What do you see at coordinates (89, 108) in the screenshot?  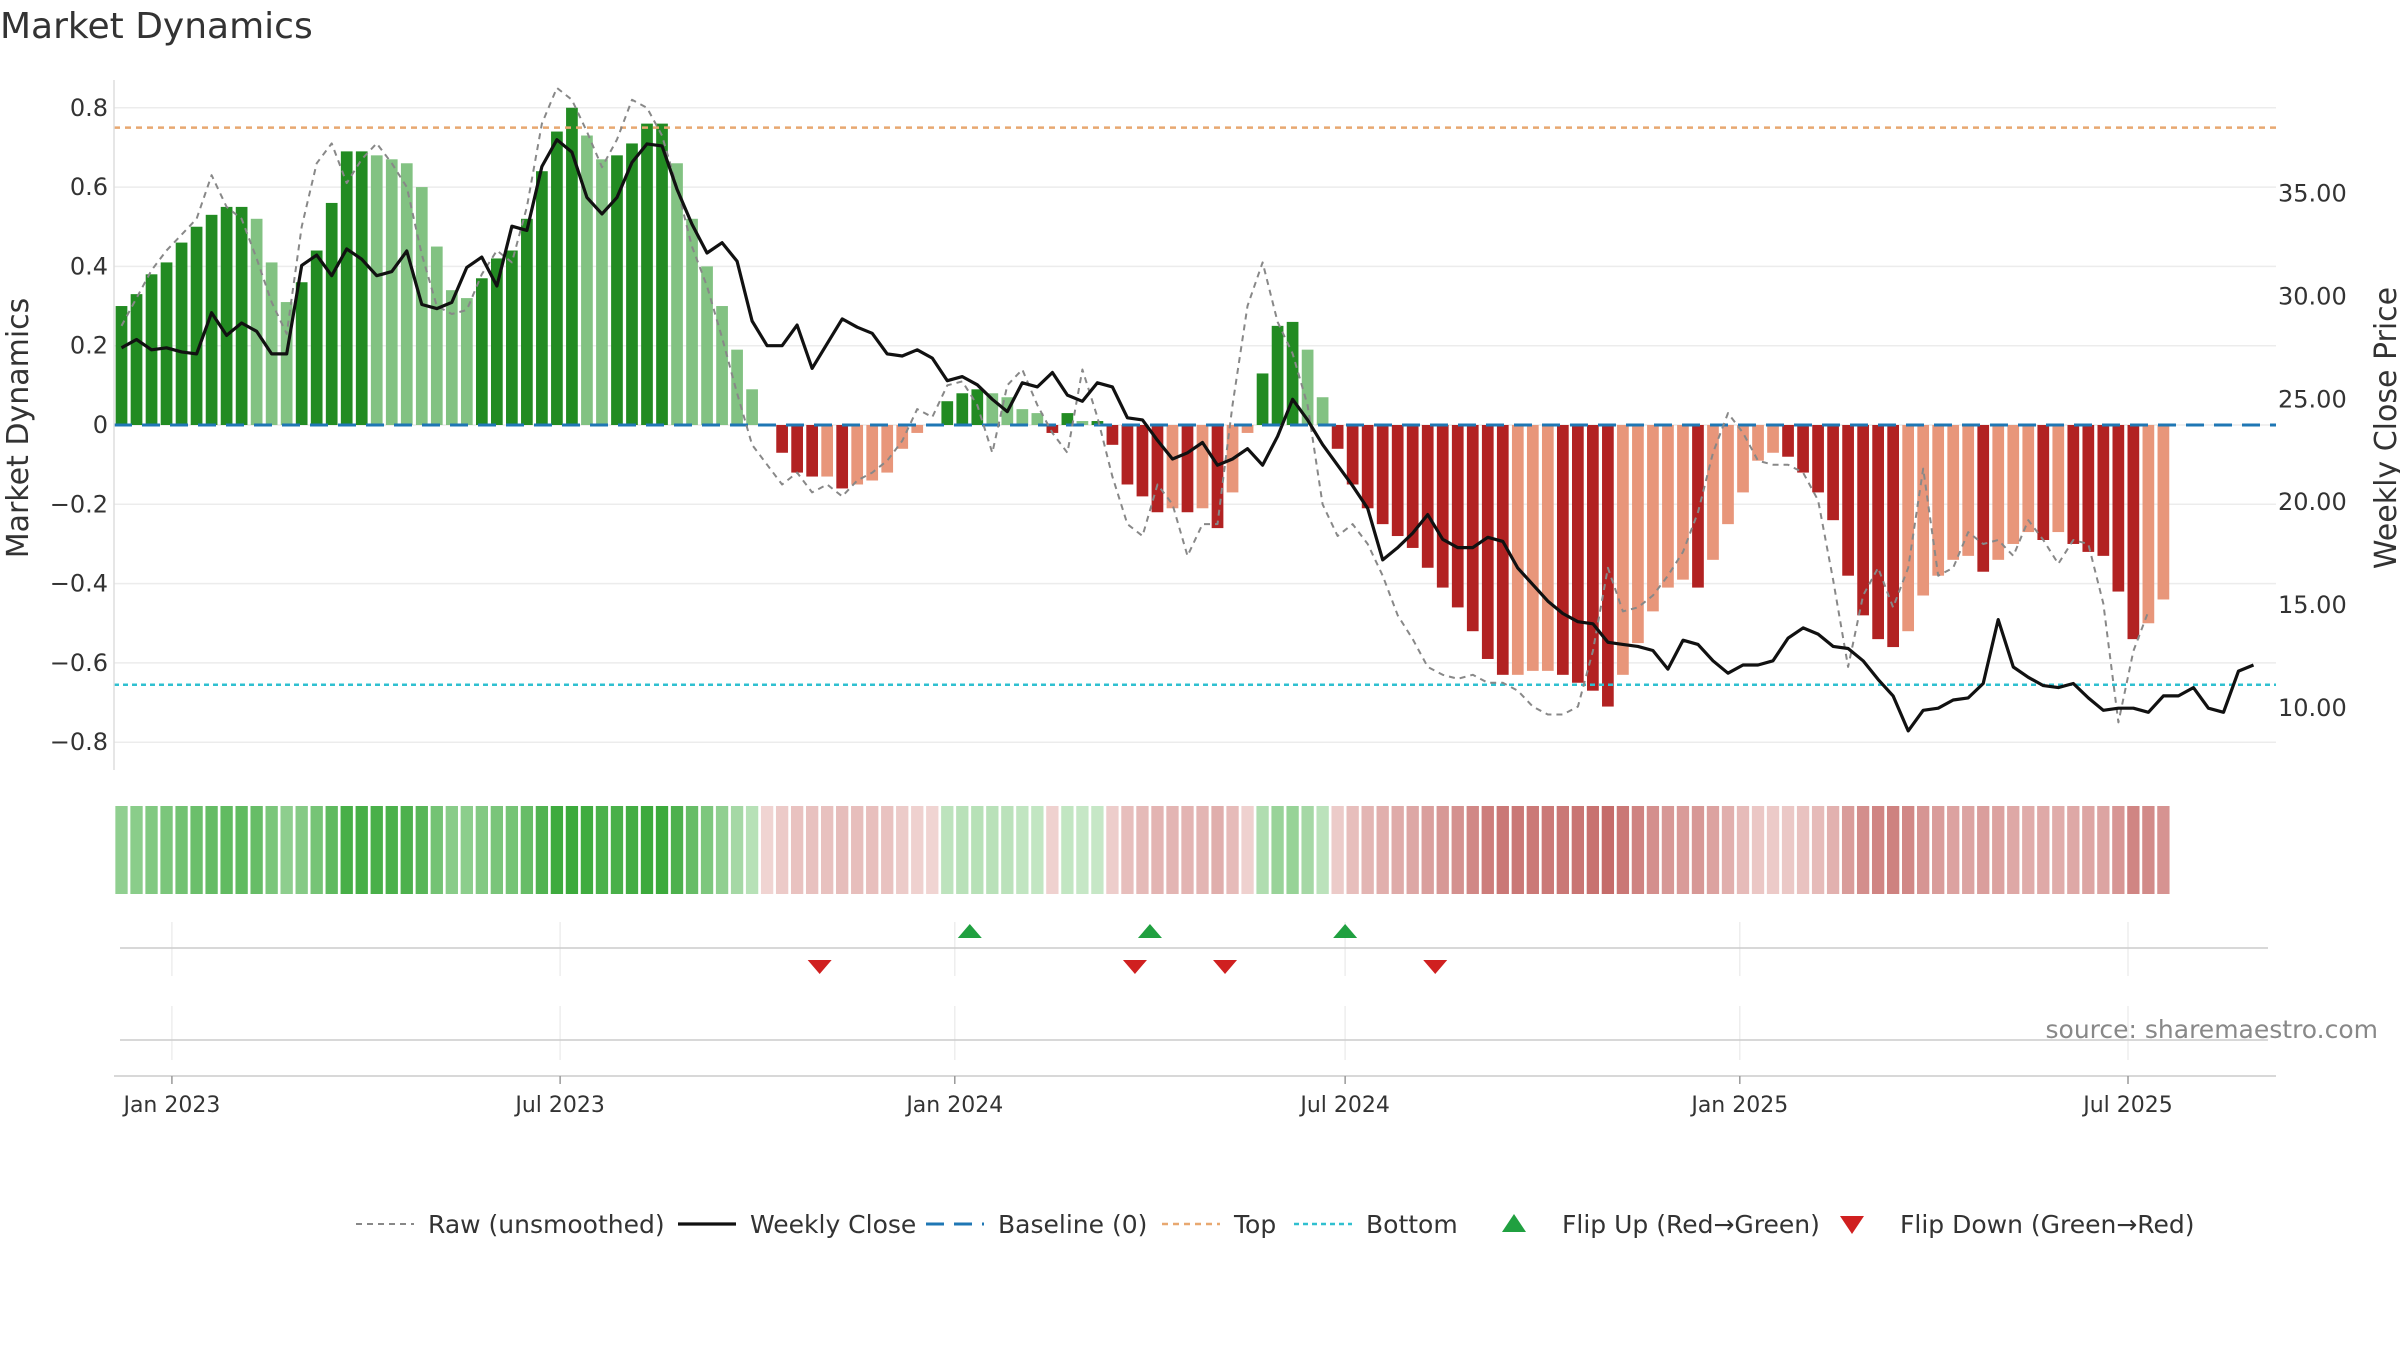 I see `y-tick-label: 0.8` at bounding box center [89, 108].